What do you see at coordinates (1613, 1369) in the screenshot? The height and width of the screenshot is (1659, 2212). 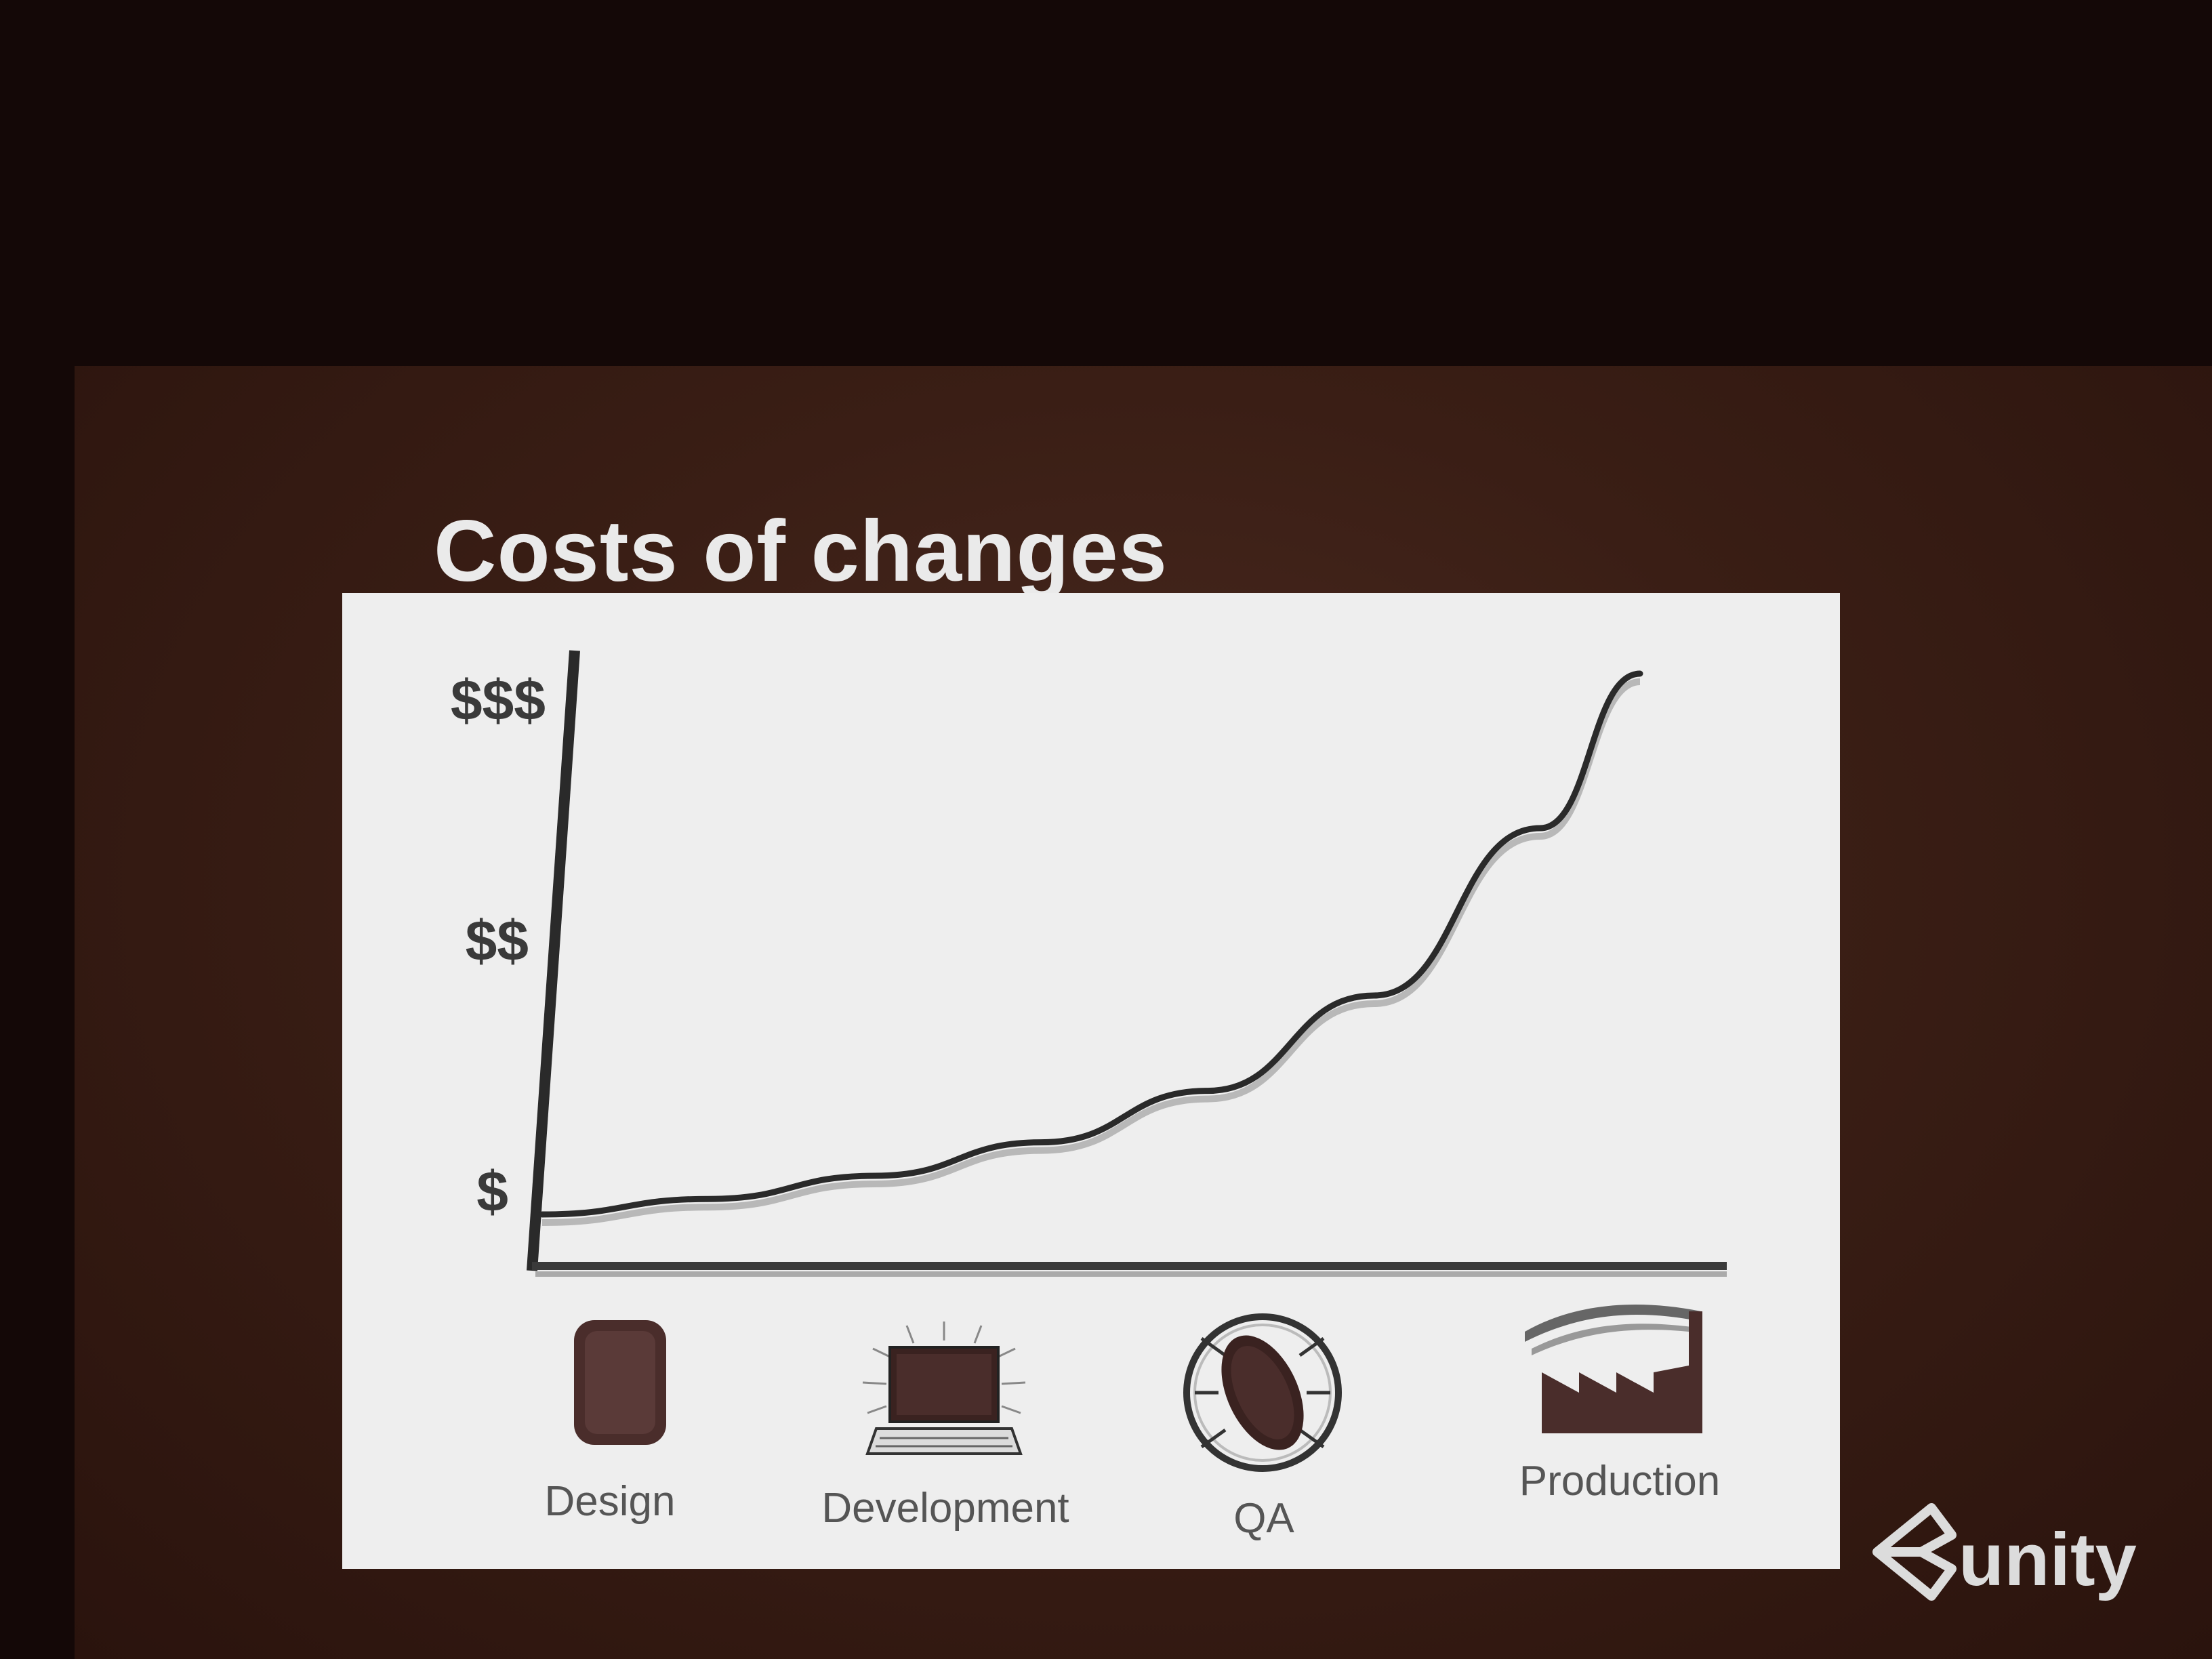 I see `factory-icon` at bounding box center [1613, 1369].